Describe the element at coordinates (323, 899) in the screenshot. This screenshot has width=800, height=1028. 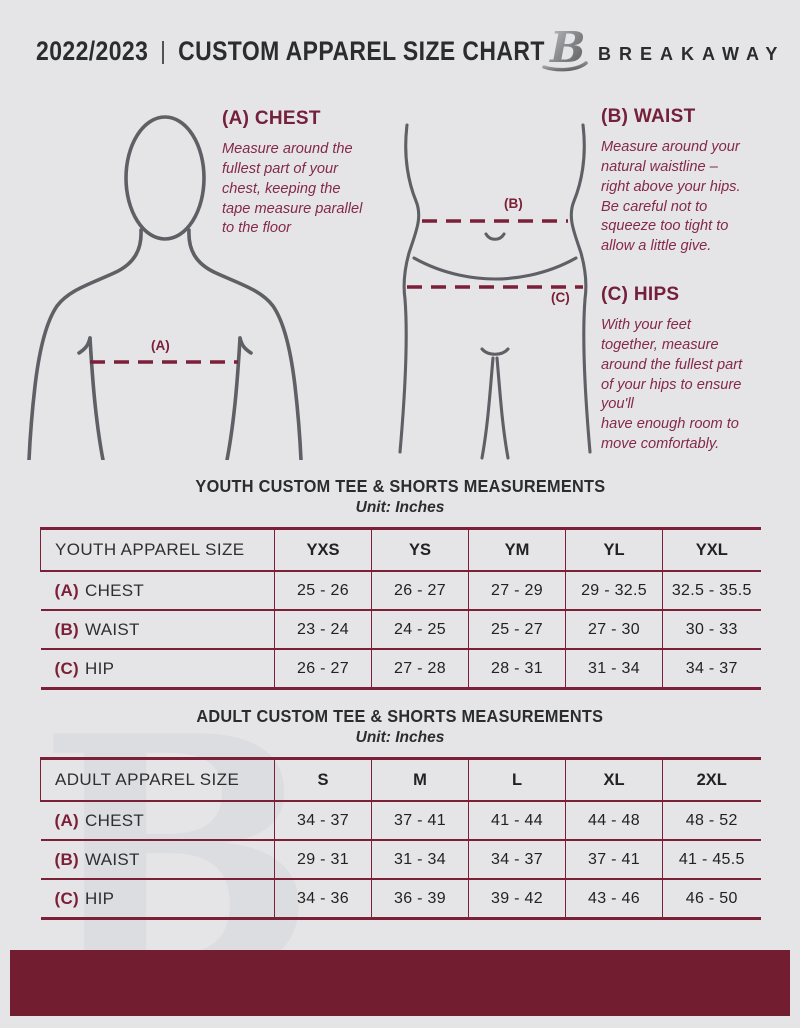
I see `value-cell: 34 - 36` at that location.